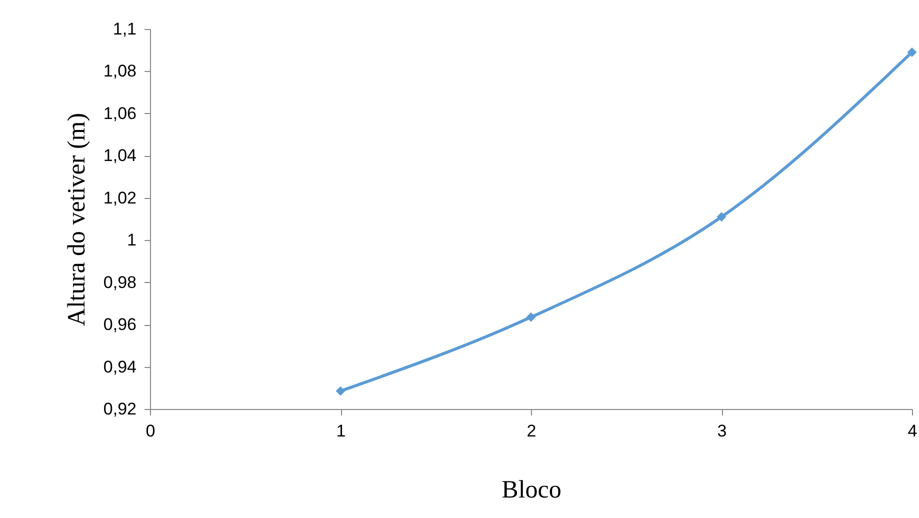  Describe the element at coordinates (341, 431) in the screenshot. I see `x-tick-label: 1` at that location.